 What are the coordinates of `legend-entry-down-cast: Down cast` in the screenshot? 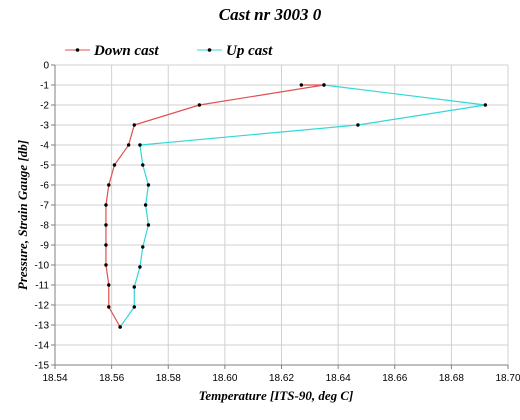 It's located at (112, 51).